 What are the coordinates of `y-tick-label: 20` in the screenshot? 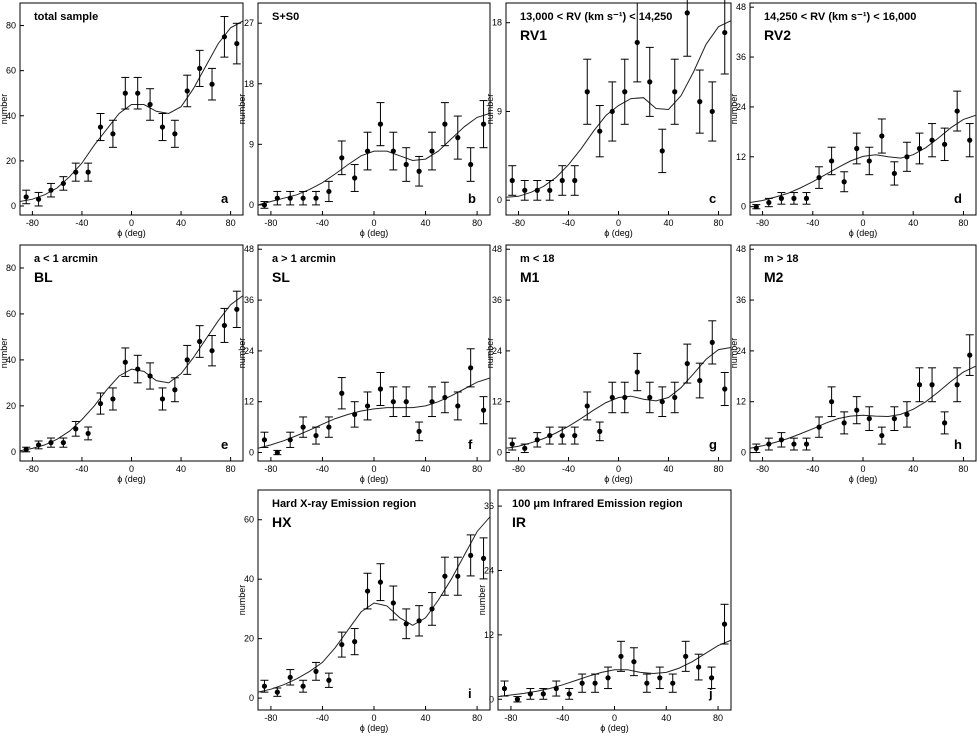 It's located at (11, 406).